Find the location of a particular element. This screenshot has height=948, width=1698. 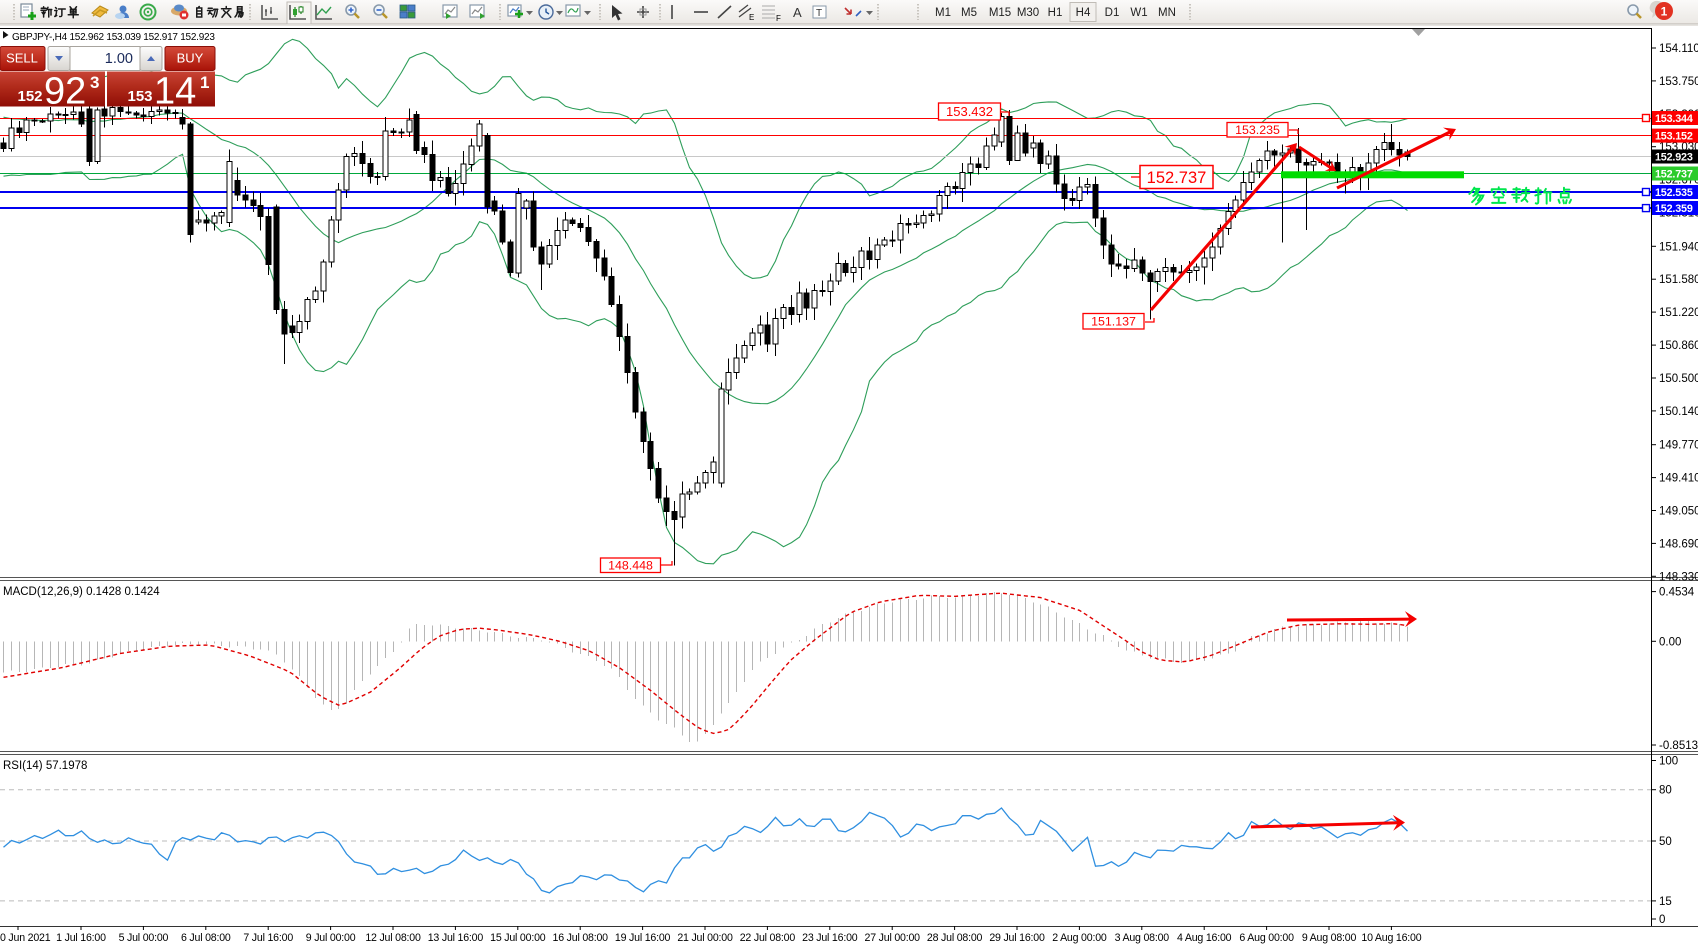

svg-text: H1 is located at coordinates (1055, 13).